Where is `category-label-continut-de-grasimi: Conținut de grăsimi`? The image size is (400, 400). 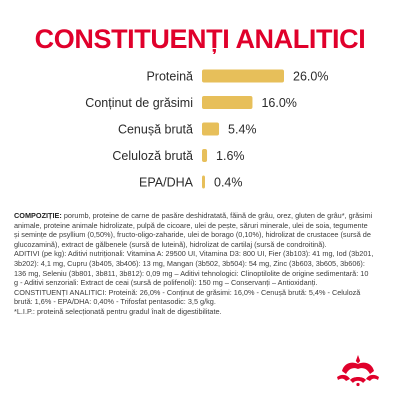 category-label-continut-de-grasimi: Conținut de grăsimi is located at coordinates (139, 103).